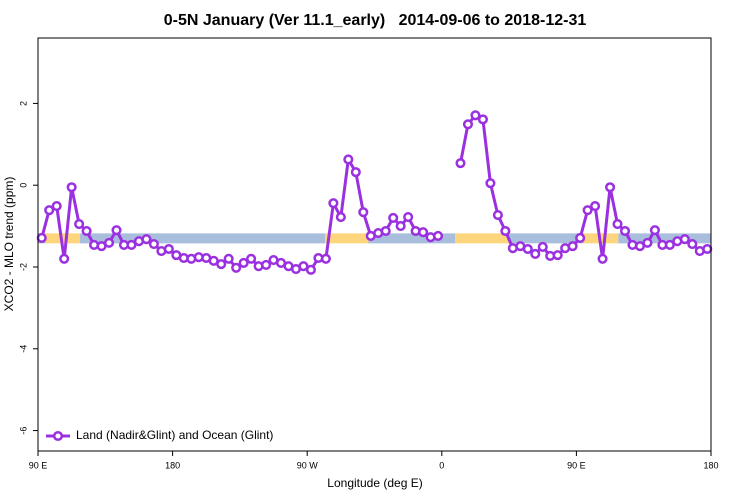  Describe the element at coordinates (174, 435) in the screenshot. I see `legend-label: Land (Nadir&Glint) and Ocean (Glint)` at that location.